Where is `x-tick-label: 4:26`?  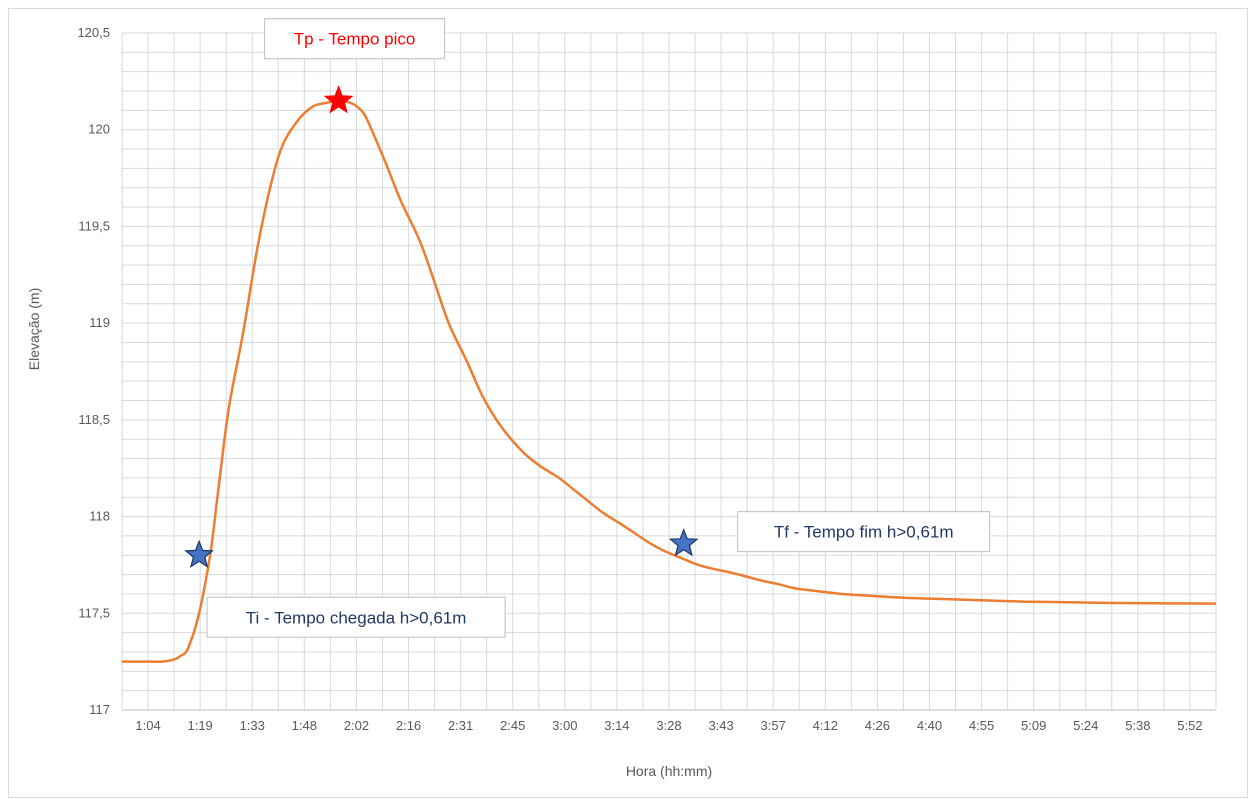 x-tick-label: 4:26 is located at coordinates (877, 725).